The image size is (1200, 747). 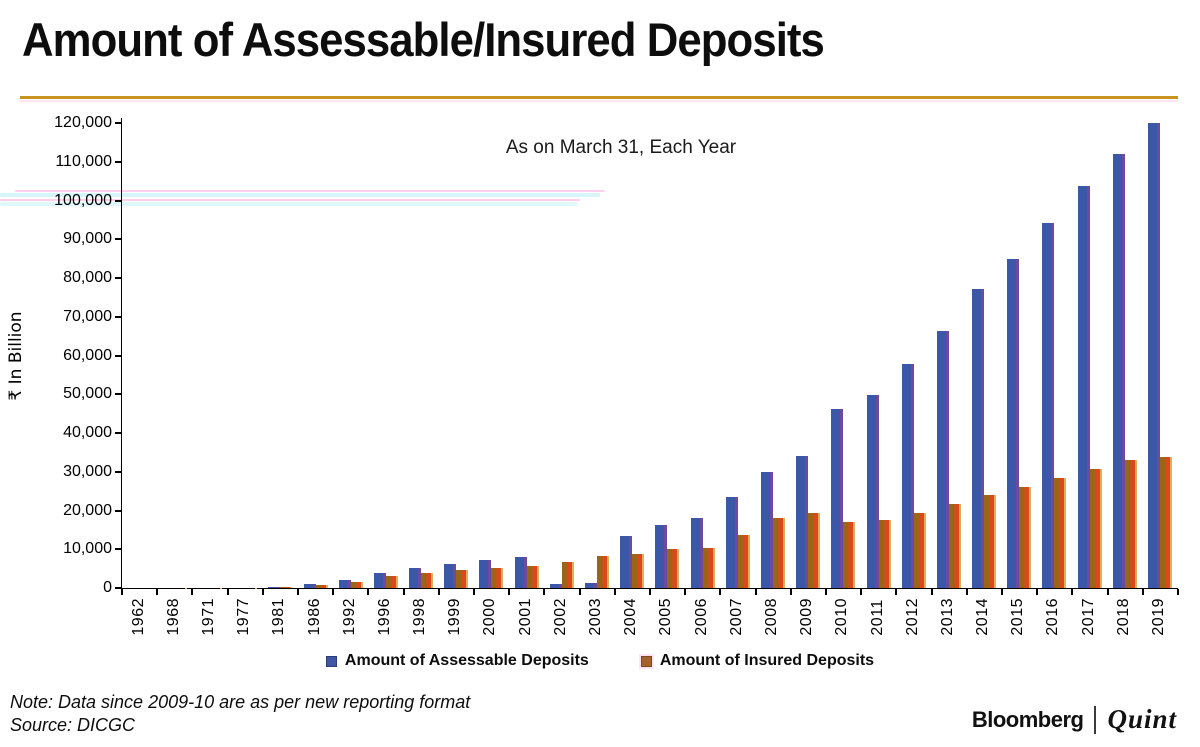 I want to click on bar-insured-2014, so click(x=990, y=541).